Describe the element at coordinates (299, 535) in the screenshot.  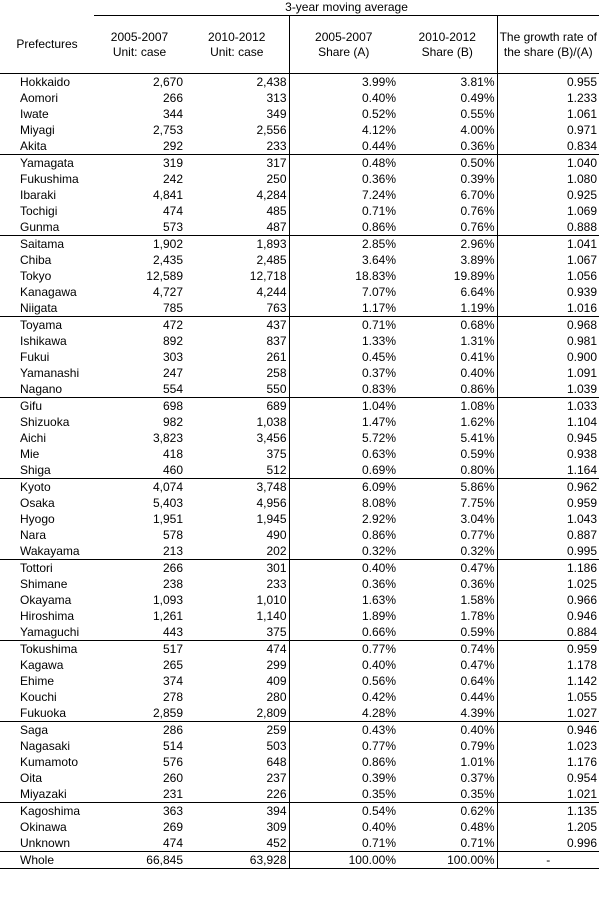
I see `table-row: Nara 578 490 0.86% 0.77% 0.887` at that location.